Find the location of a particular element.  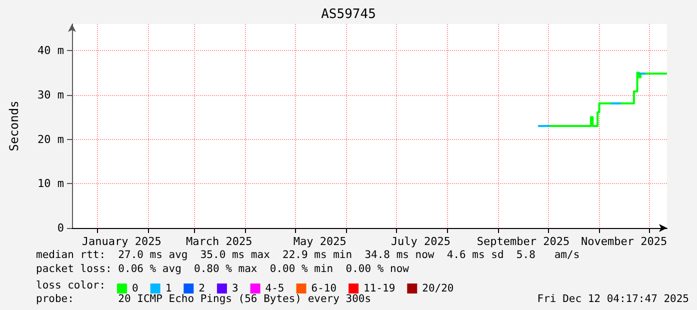

legend-label: 11-19 is located at coordinates (380, 288).